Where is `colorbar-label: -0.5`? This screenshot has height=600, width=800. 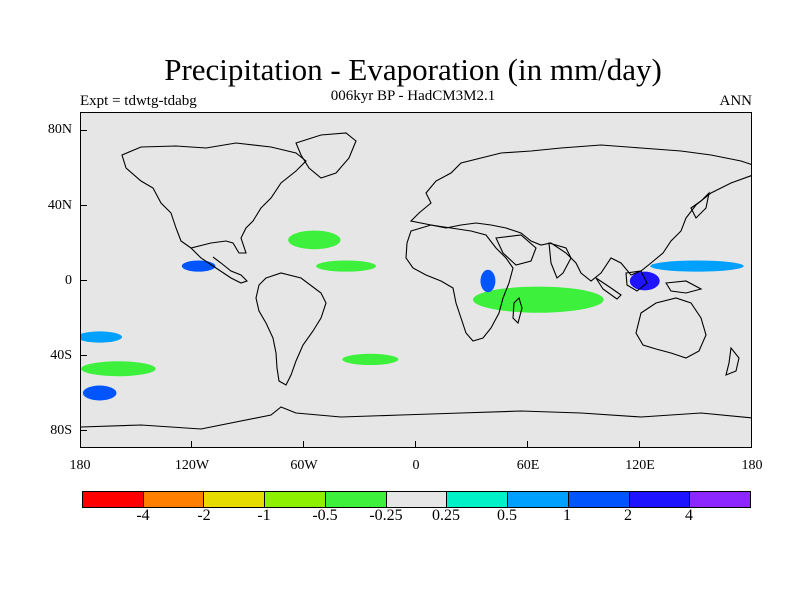
colorbar-label: -0.5 is located at coordinates (325, 515).